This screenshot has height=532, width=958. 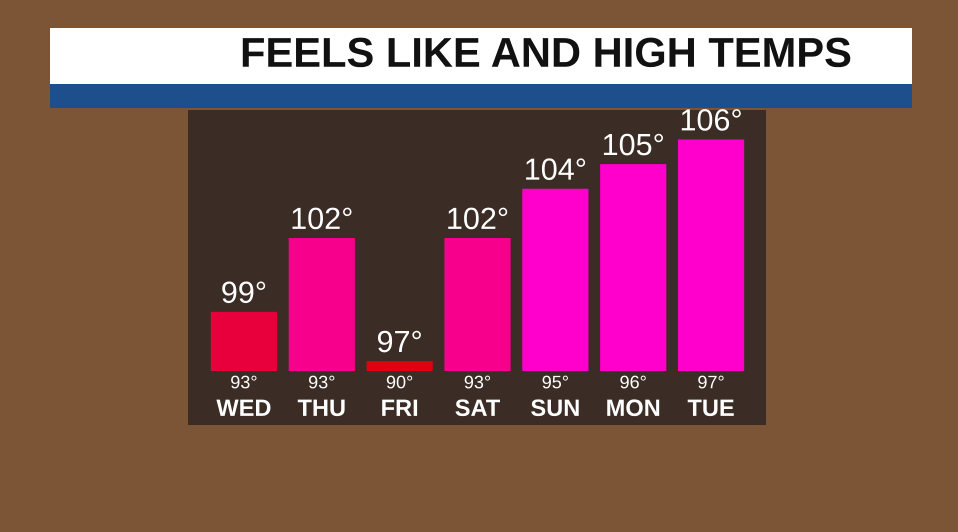 What do you see at coordinates (555, 382) in the screenshot?
I see `text: 95°` at bounding box center [555, 382].